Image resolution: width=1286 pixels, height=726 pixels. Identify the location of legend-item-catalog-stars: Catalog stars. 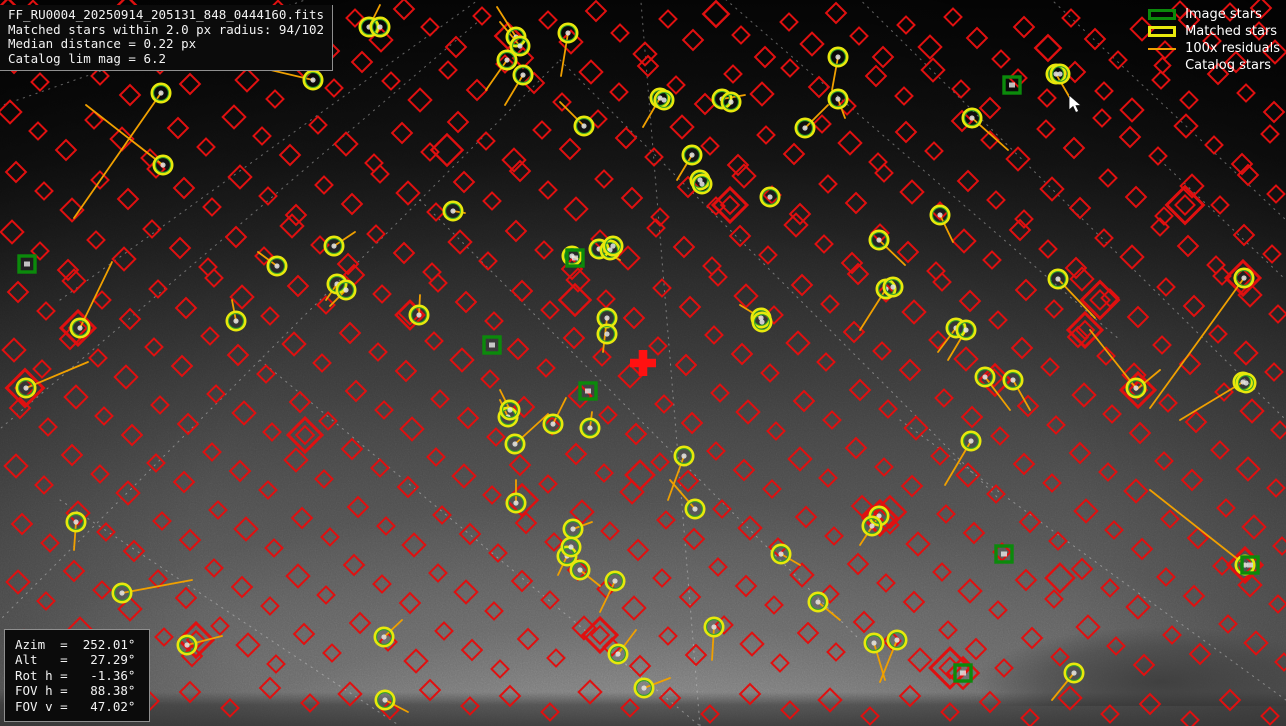
(1213, 65).